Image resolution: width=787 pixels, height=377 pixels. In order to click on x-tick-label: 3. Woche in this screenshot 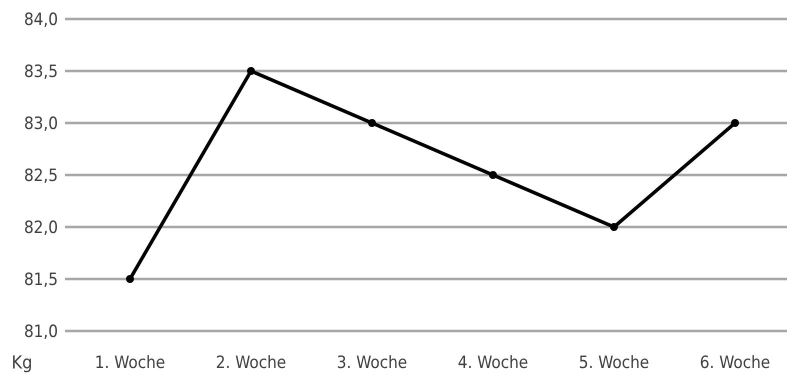, I will do `click(372, 362)`.